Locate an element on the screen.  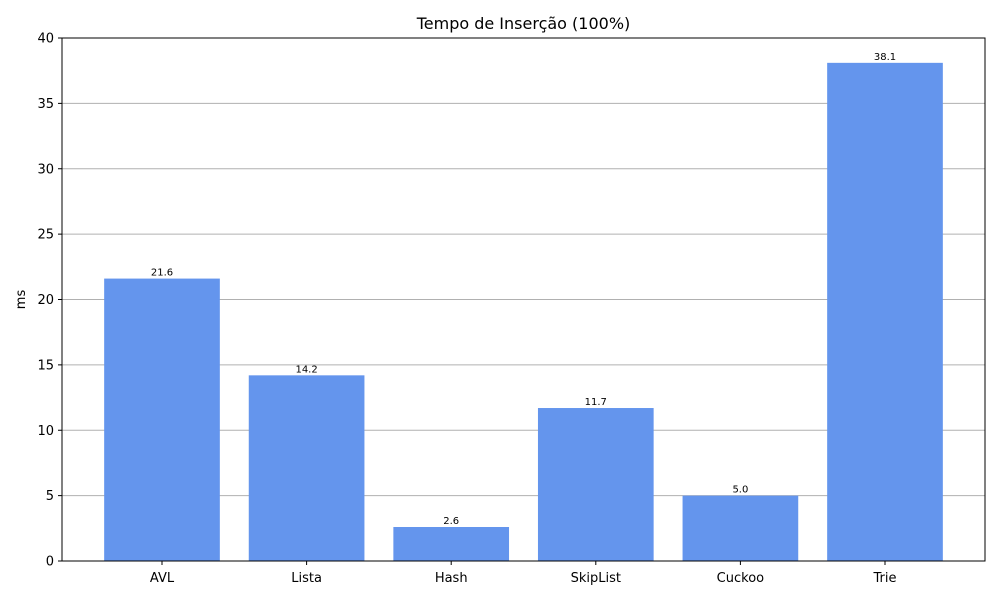
x-tick-label: Lista is located at coordinates (306, 578).